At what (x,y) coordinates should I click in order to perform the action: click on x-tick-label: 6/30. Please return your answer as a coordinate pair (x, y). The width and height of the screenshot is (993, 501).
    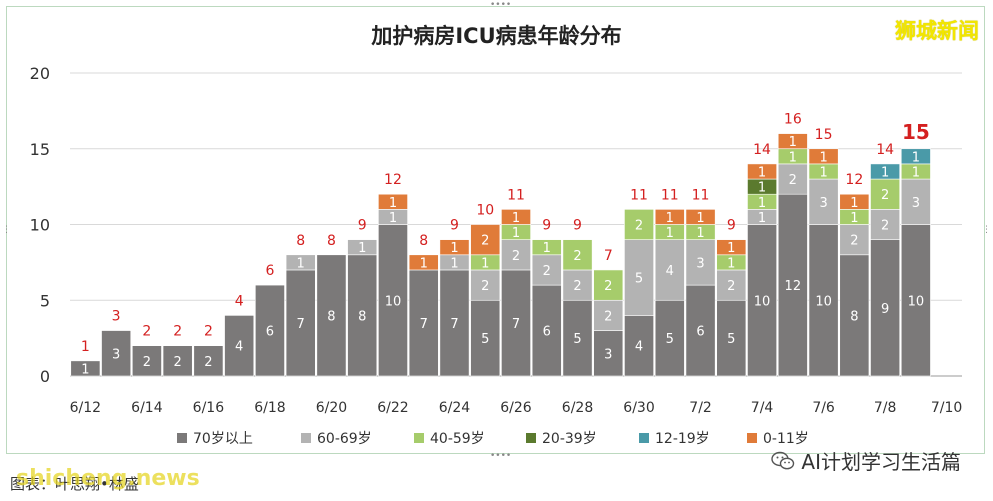
    Looking at the image, I should click on (638, 408).